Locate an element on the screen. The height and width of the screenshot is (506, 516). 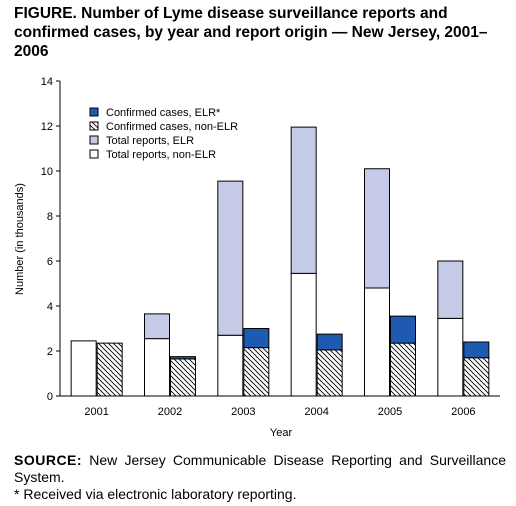
y-tick-label: 0 is located at coordinates (50, 397).